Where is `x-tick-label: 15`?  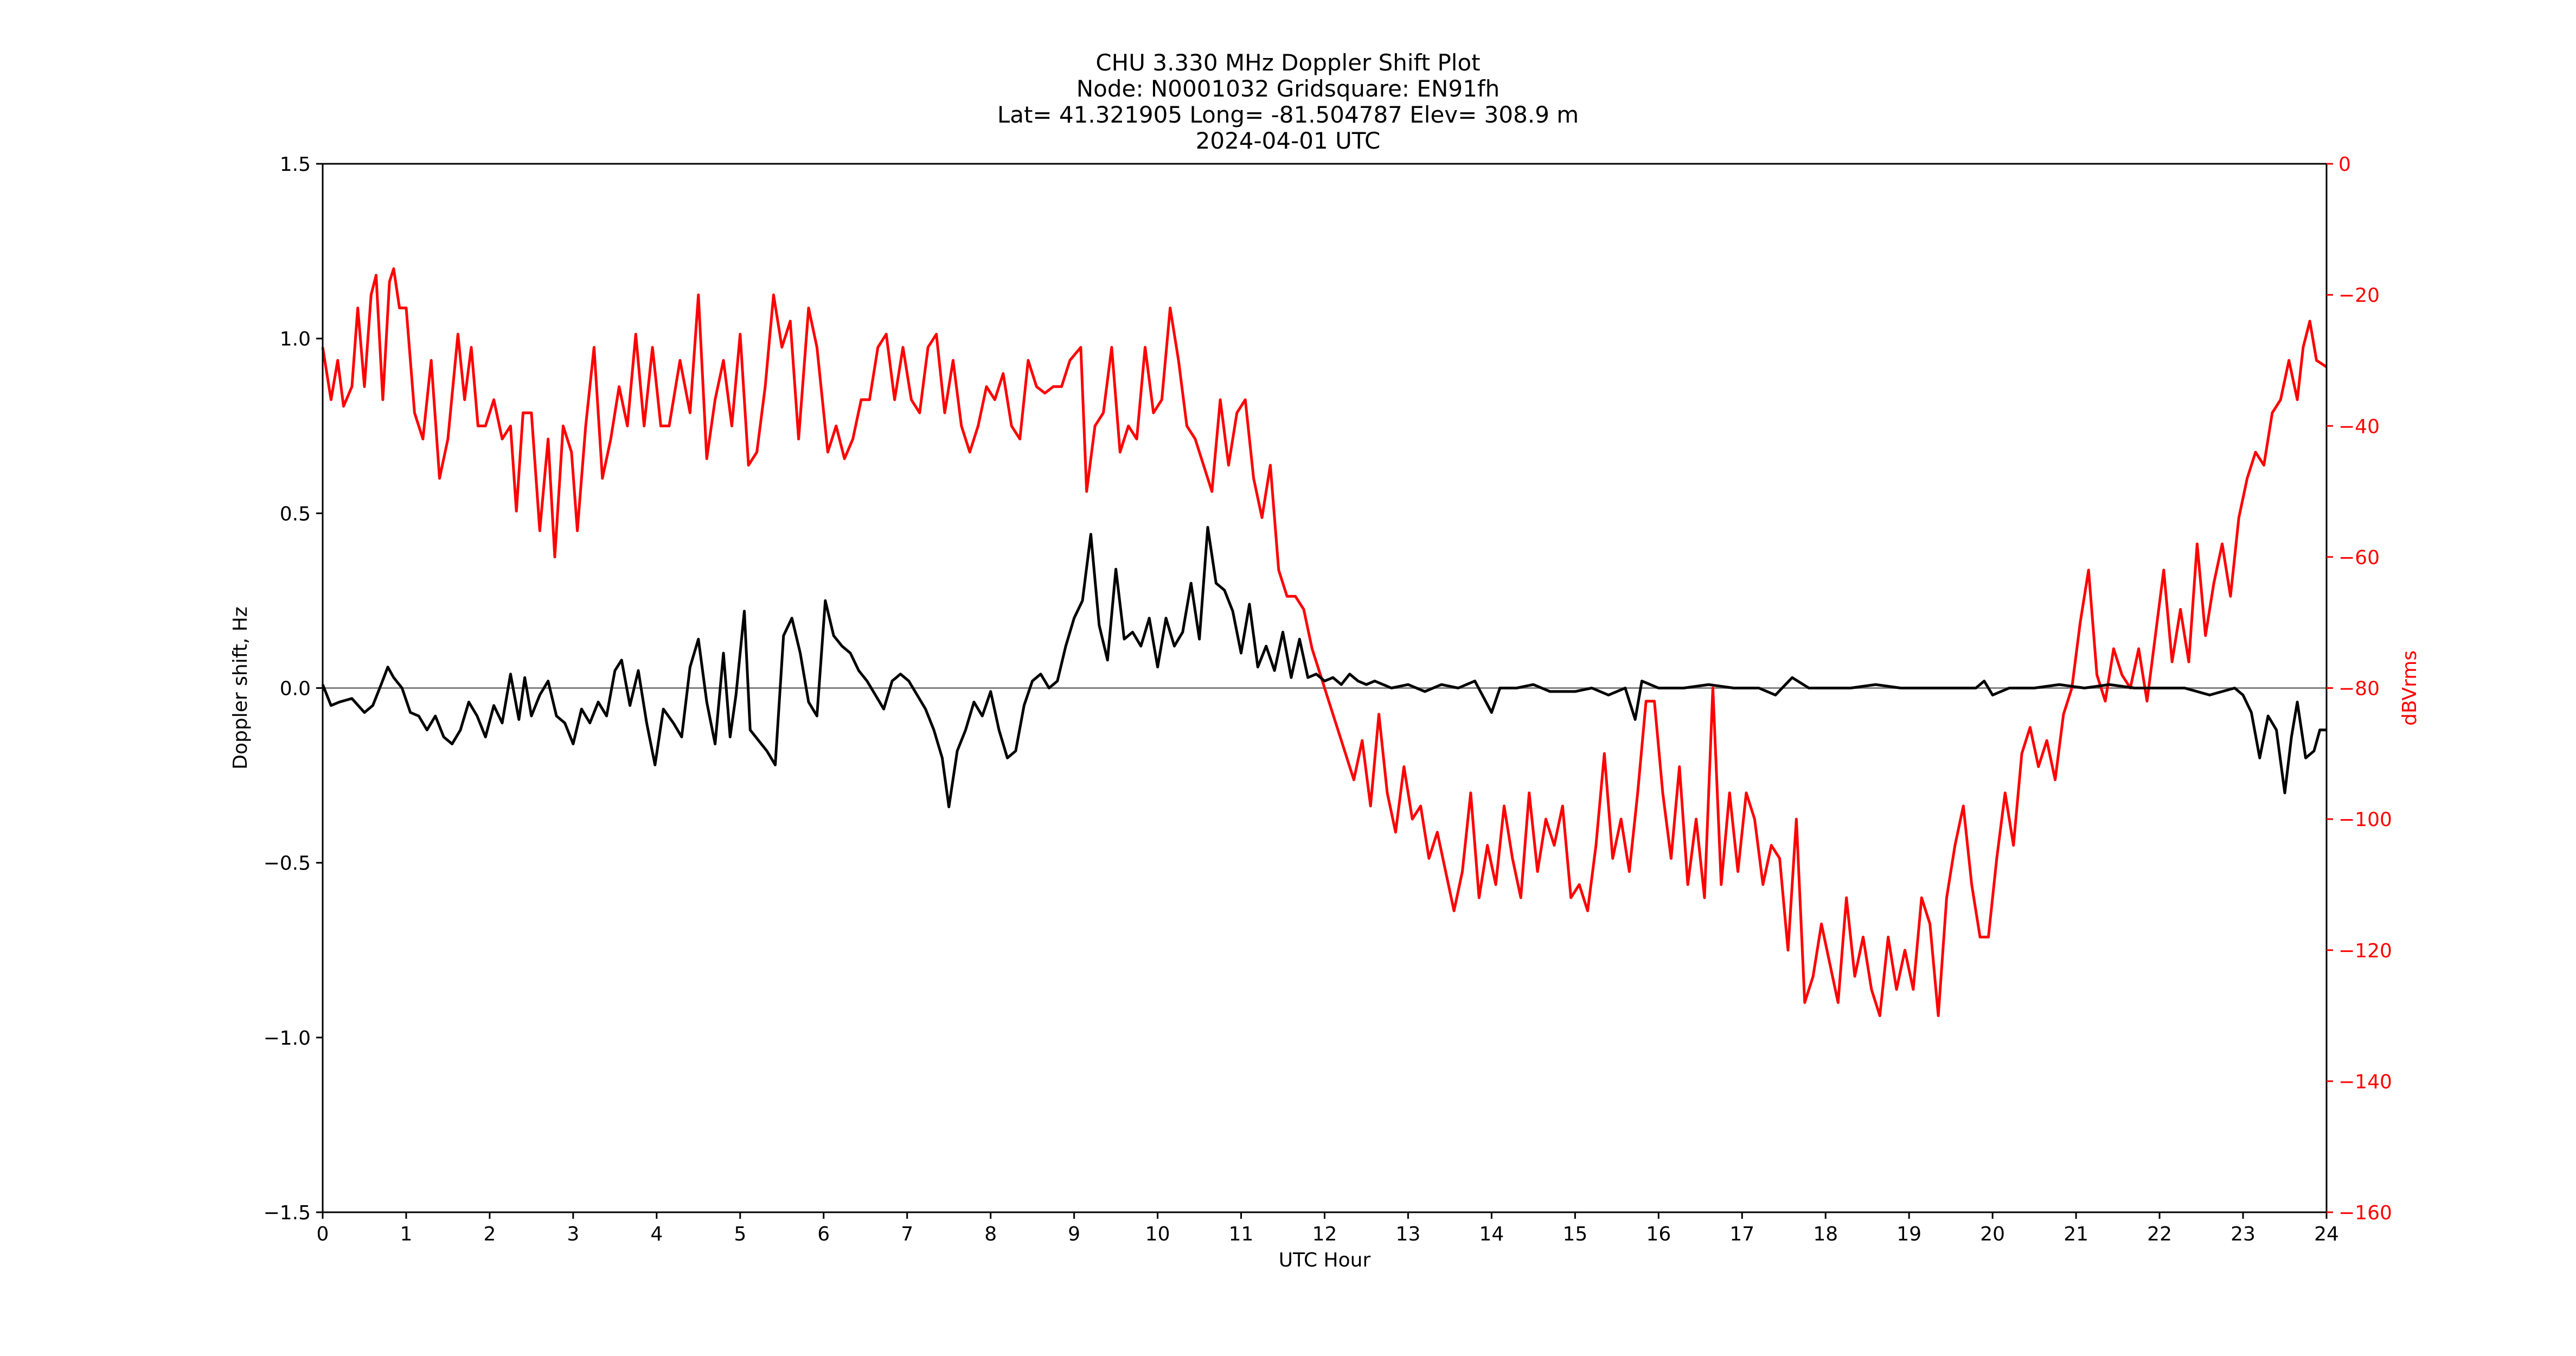 x-tick-label: 15 is located at coordinates (1574, 1234).